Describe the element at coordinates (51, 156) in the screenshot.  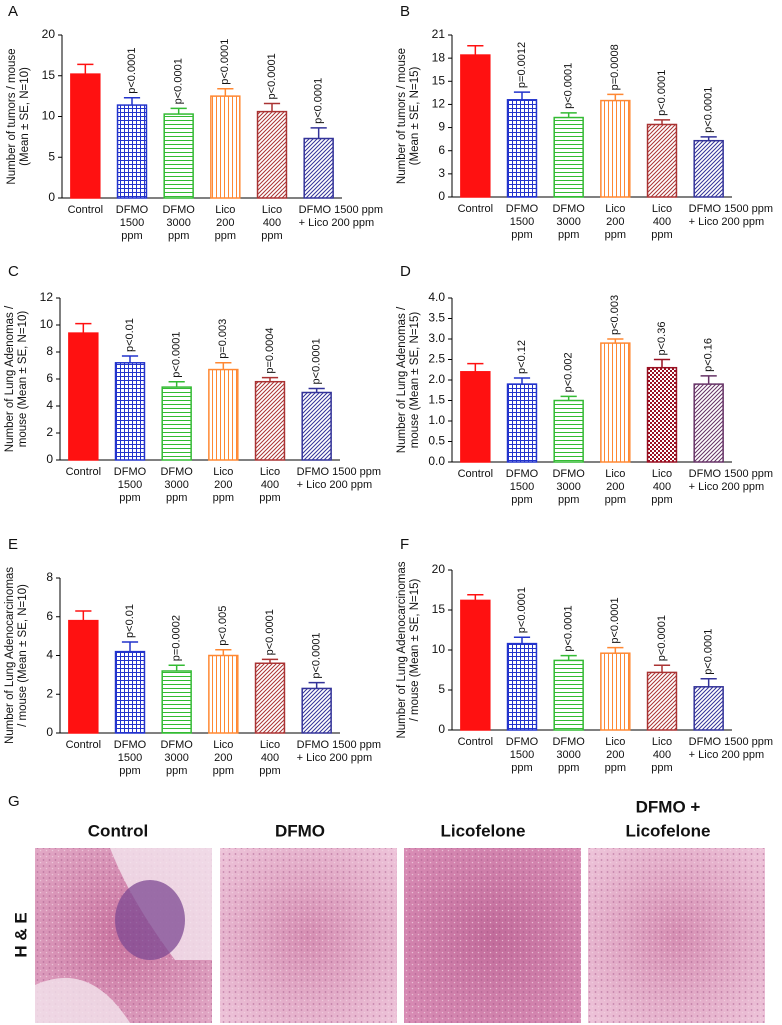
I see `y-tick-label: 5` at that location.